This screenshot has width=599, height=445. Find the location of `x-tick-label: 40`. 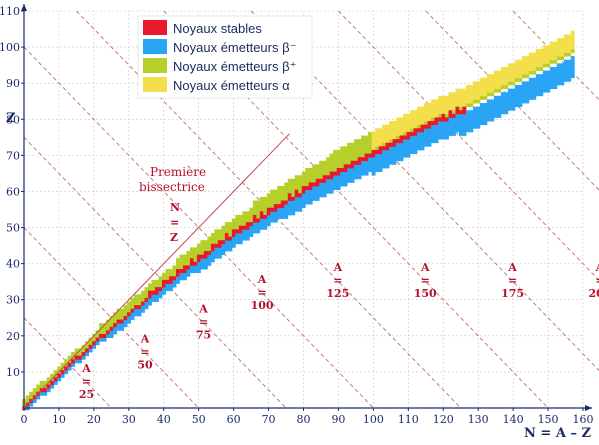

x-tick-label: 40 is located at coordinates (164, 419).